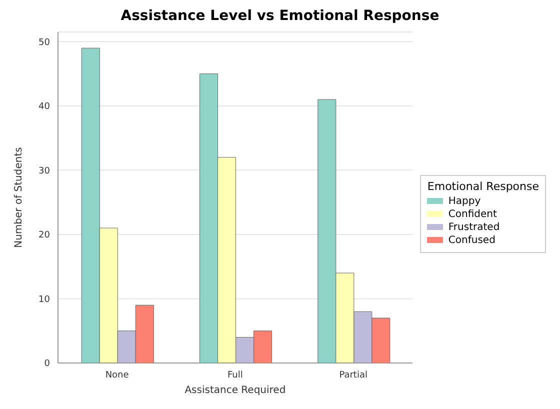 This screenshot has height=409, width=560. I want to click on legend-title: Emotional Response, so click(483, 186).